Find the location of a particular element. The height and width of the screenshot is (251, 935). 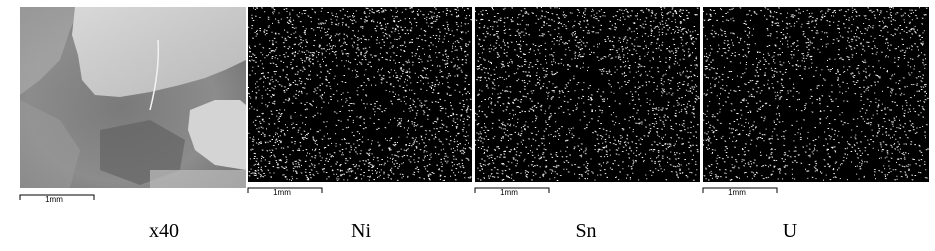

panel-caption: x40 is located at coordinates (164, 231).